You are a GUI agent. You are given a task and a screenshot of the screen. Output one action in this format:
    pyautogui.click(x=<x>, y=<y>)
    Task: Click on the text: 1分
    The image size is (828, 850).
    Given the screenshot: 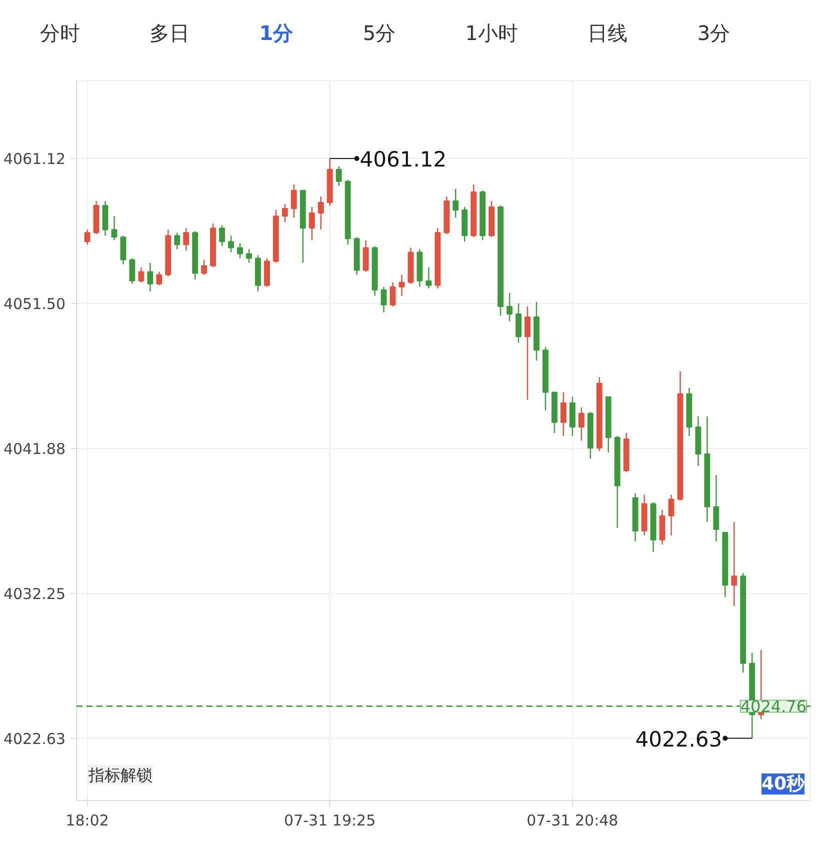 What is the action you would take?
    pyautogui.click(x=276, y=33)
    